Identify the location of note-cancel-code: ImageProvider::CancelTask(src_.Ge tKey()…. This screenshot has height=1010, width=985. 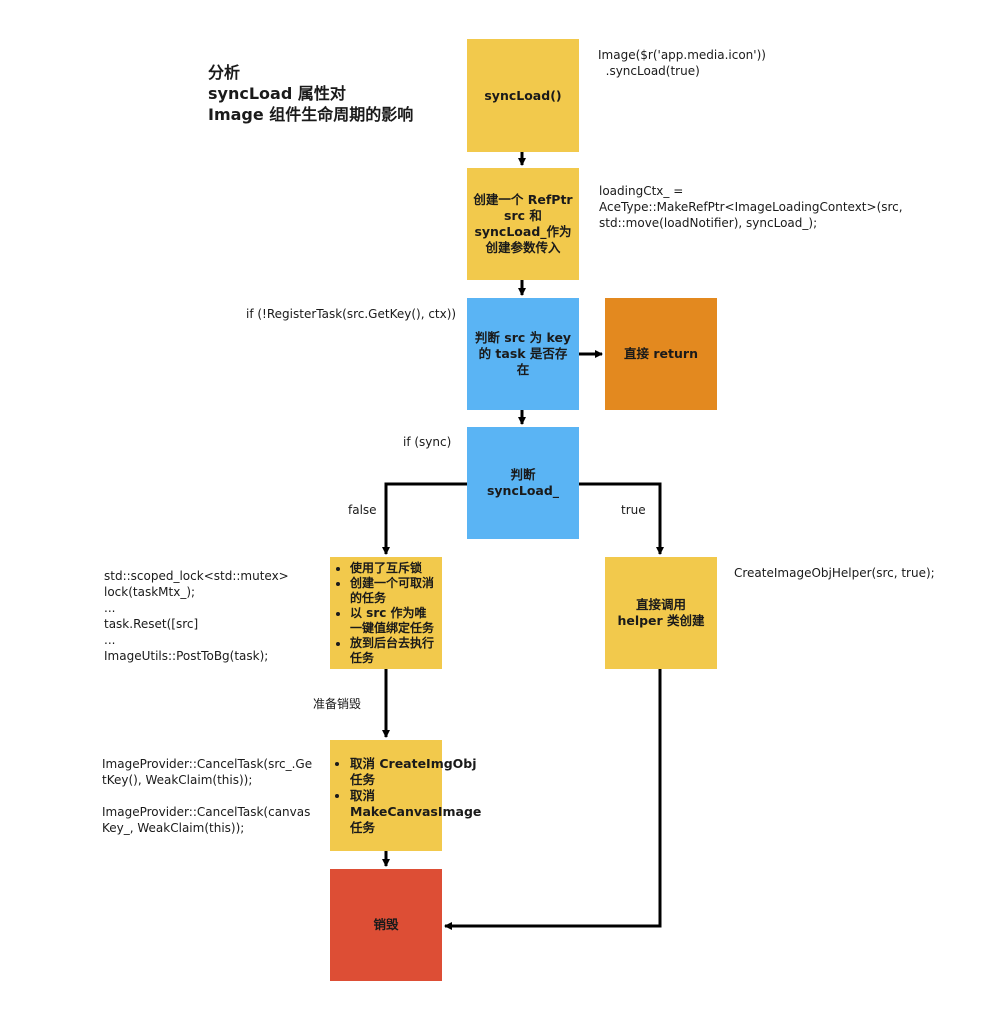
(207, 796).